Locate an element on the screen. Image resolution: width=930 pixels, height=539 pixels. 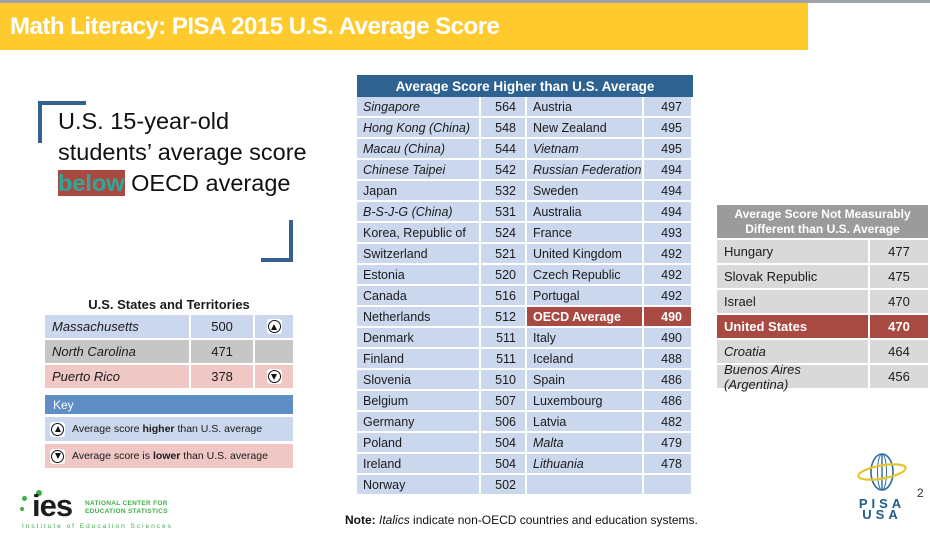
score-cell: 502 is located at coordinates (503, 484).